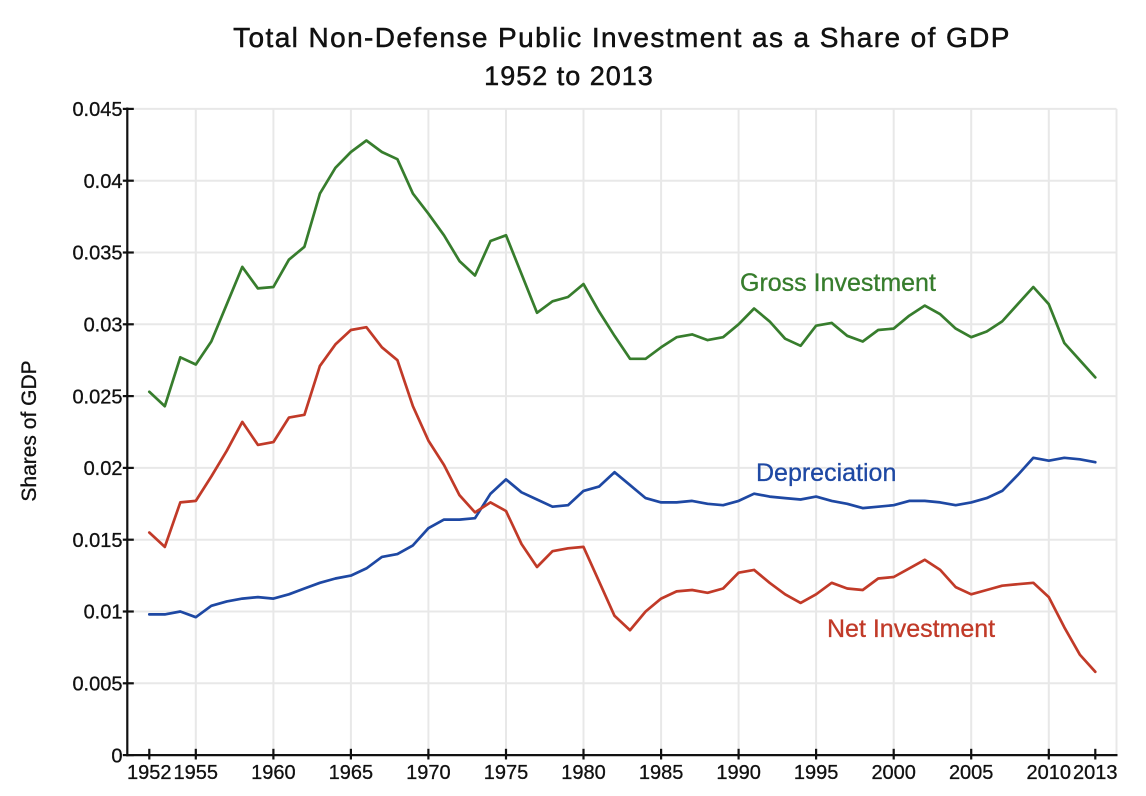  What do you see at coordinates (97, 110) in the screenshot?
I see `svg-text: 0.045` at bounding box center [97, 110].